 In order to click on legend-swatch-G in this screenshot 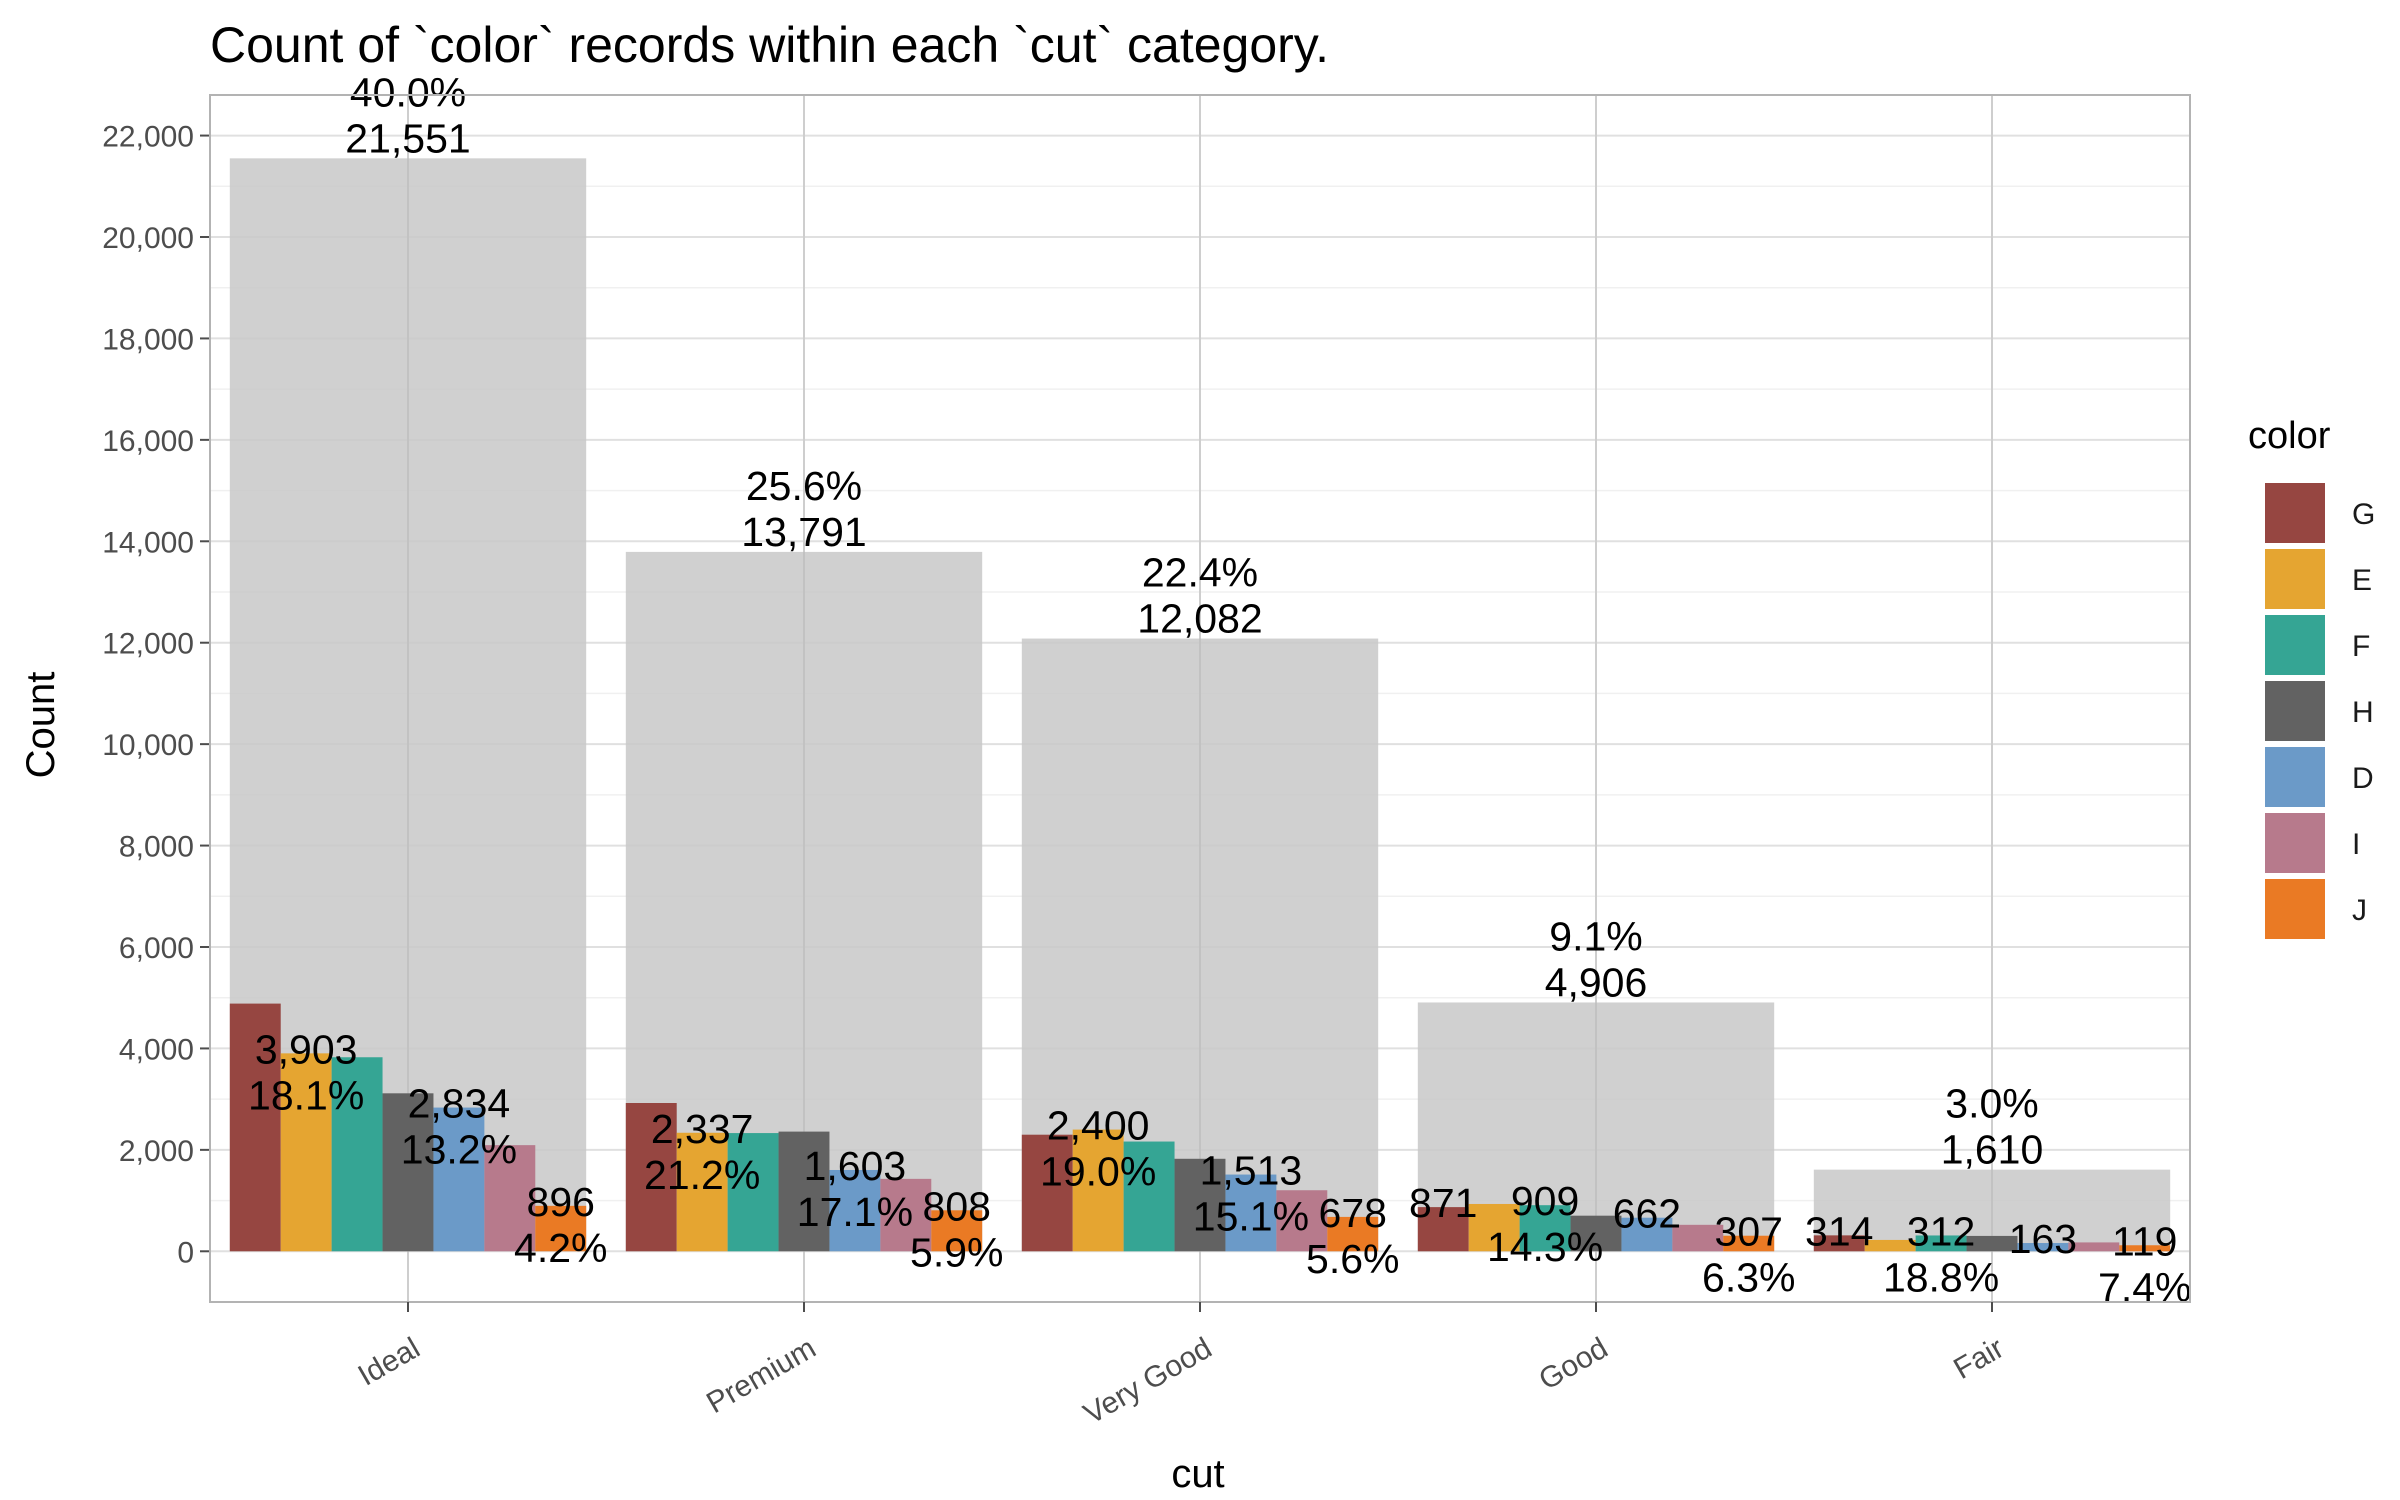, I will do `click(2295, 513)`.